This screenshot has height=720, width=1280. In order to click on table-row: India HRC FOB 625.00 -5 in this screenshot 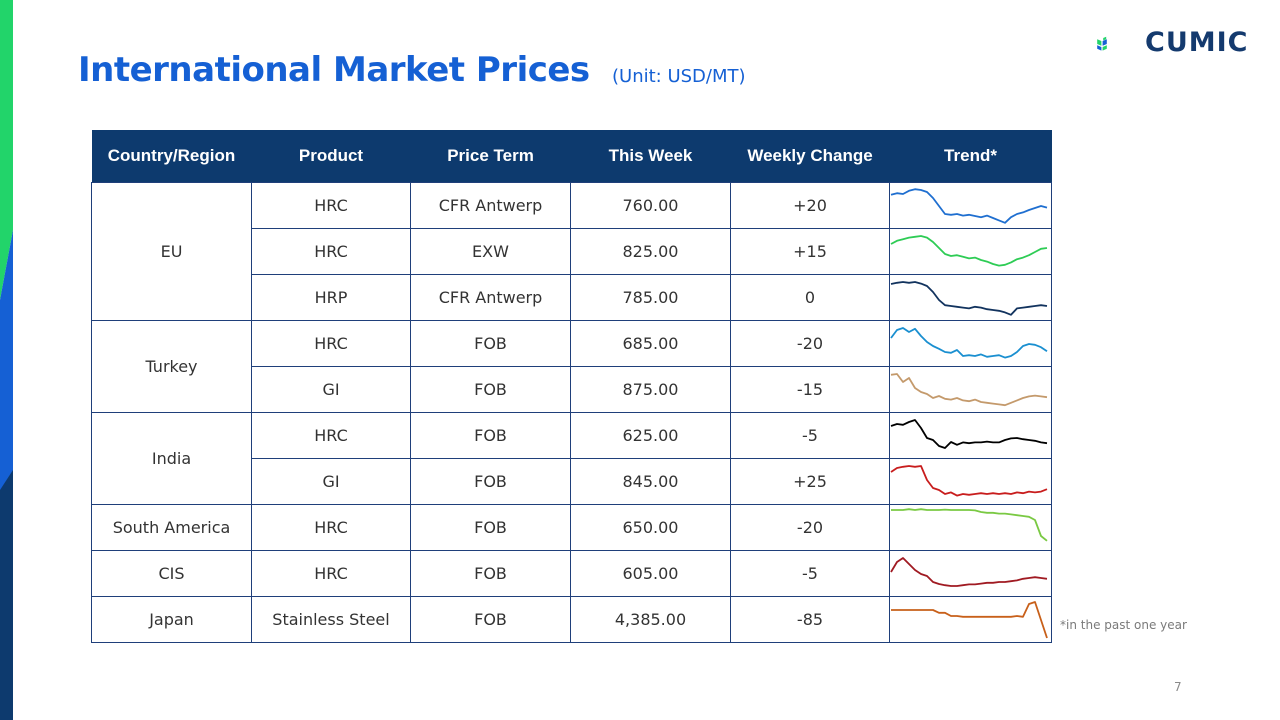, I will do `click(571, 458)`.